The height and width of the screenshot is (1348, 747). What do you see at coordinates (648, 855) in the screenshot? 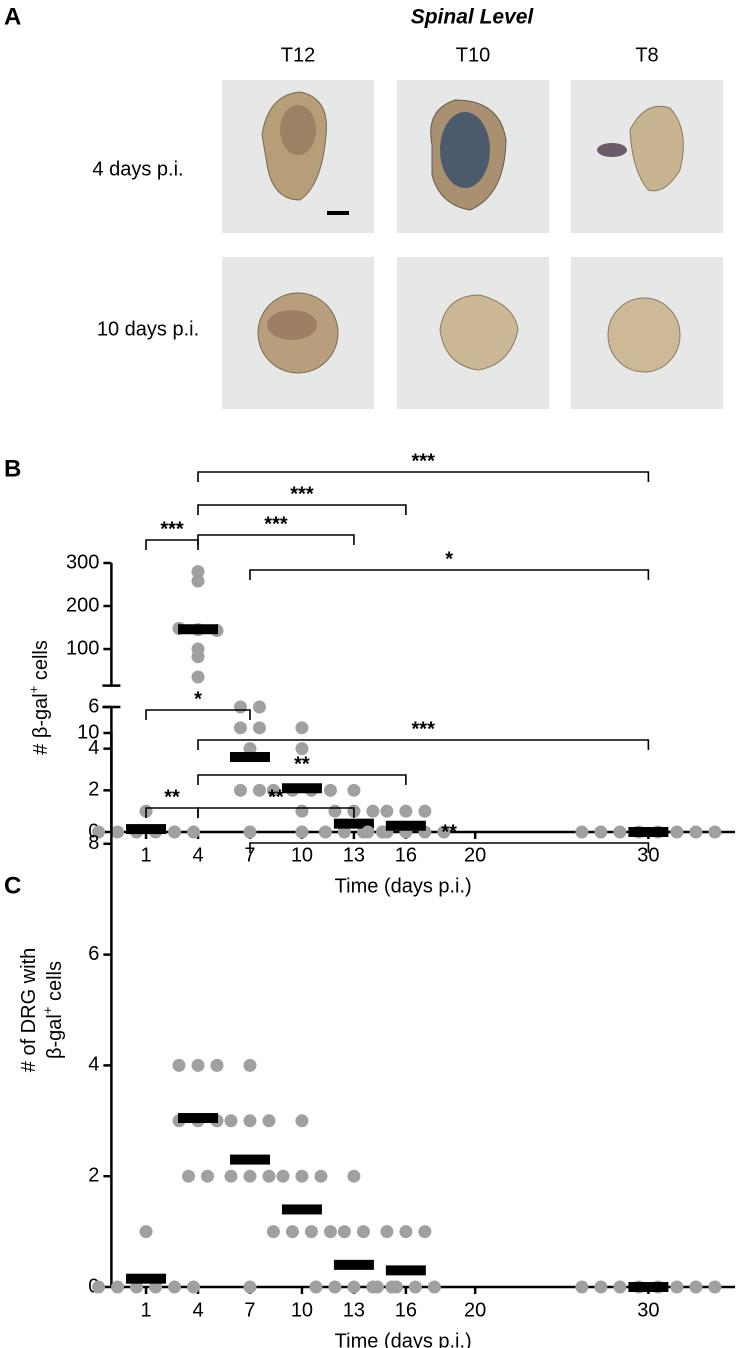
I see `x-tick-label: 30` at bounding box center [648, 855].